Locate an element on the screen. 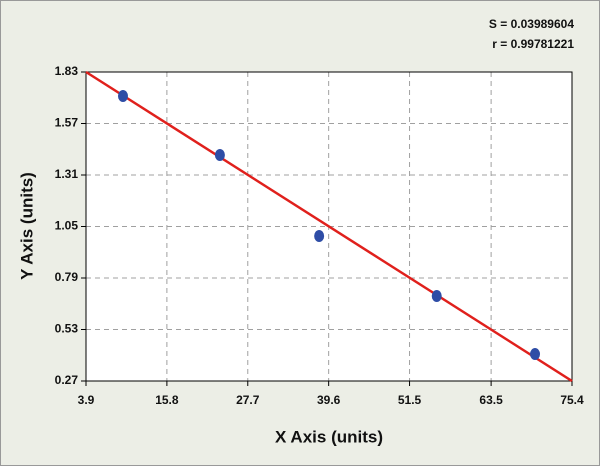 Image resolution: width=600 pixels, height=466 pixels. y-axis-label: Y Axis (units) is located at coordinates (26, 226).